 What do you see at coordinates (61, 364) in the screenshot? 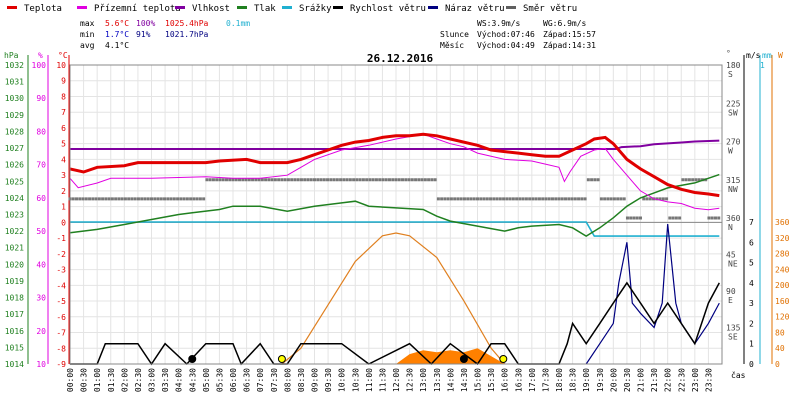
I see `c-tick-label: -9` at bounding box center [61, 364].